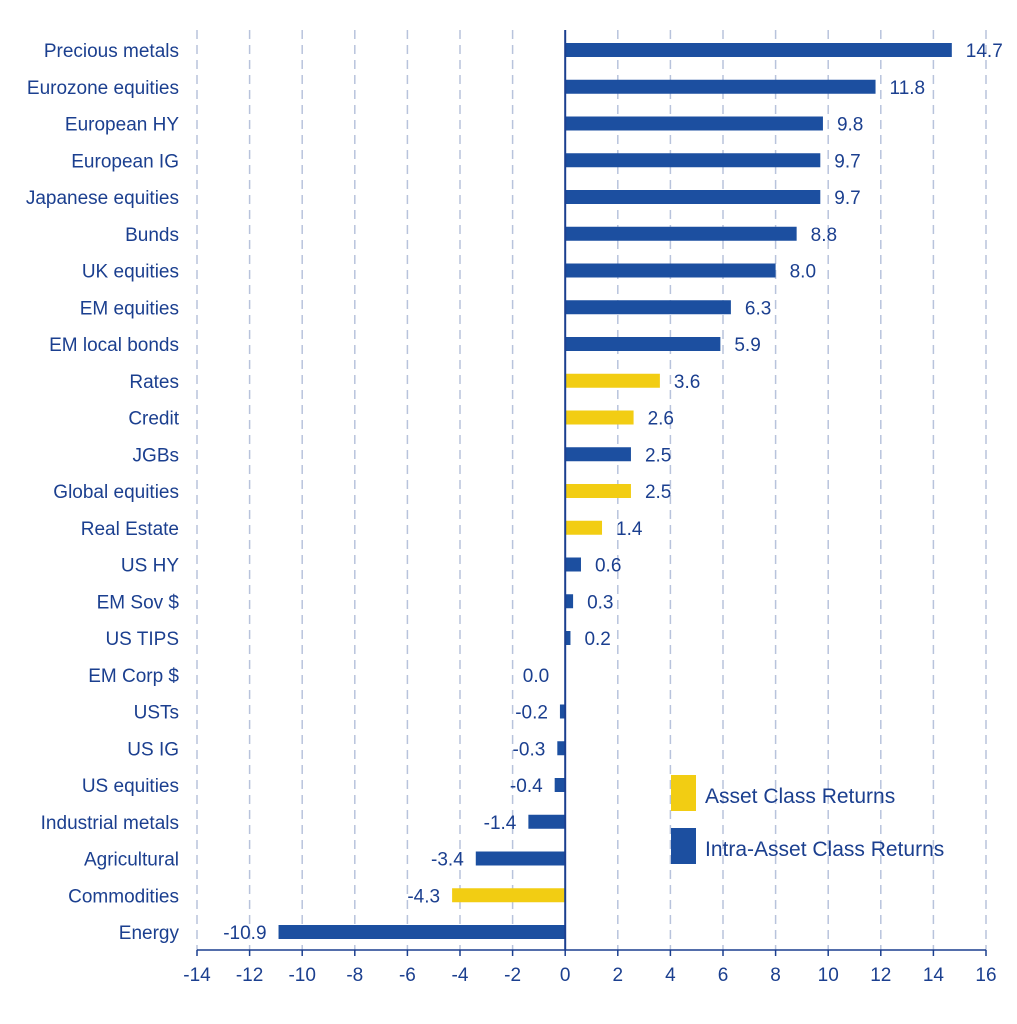 This screenshot has height=1024, width=1017. I want to click on data-label: 14.7, so click(984, 51).